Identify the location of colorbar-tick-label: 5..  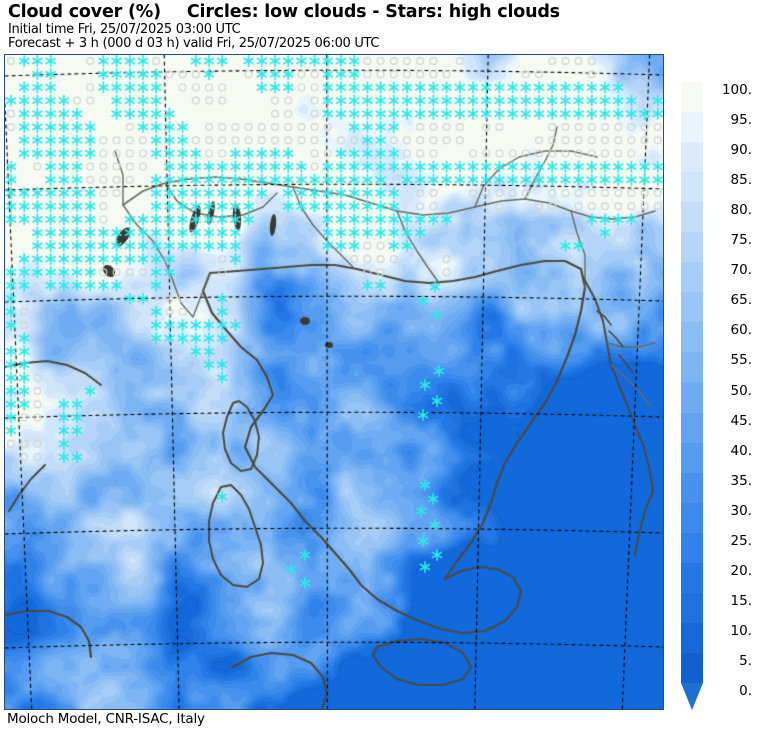
(745, 660).